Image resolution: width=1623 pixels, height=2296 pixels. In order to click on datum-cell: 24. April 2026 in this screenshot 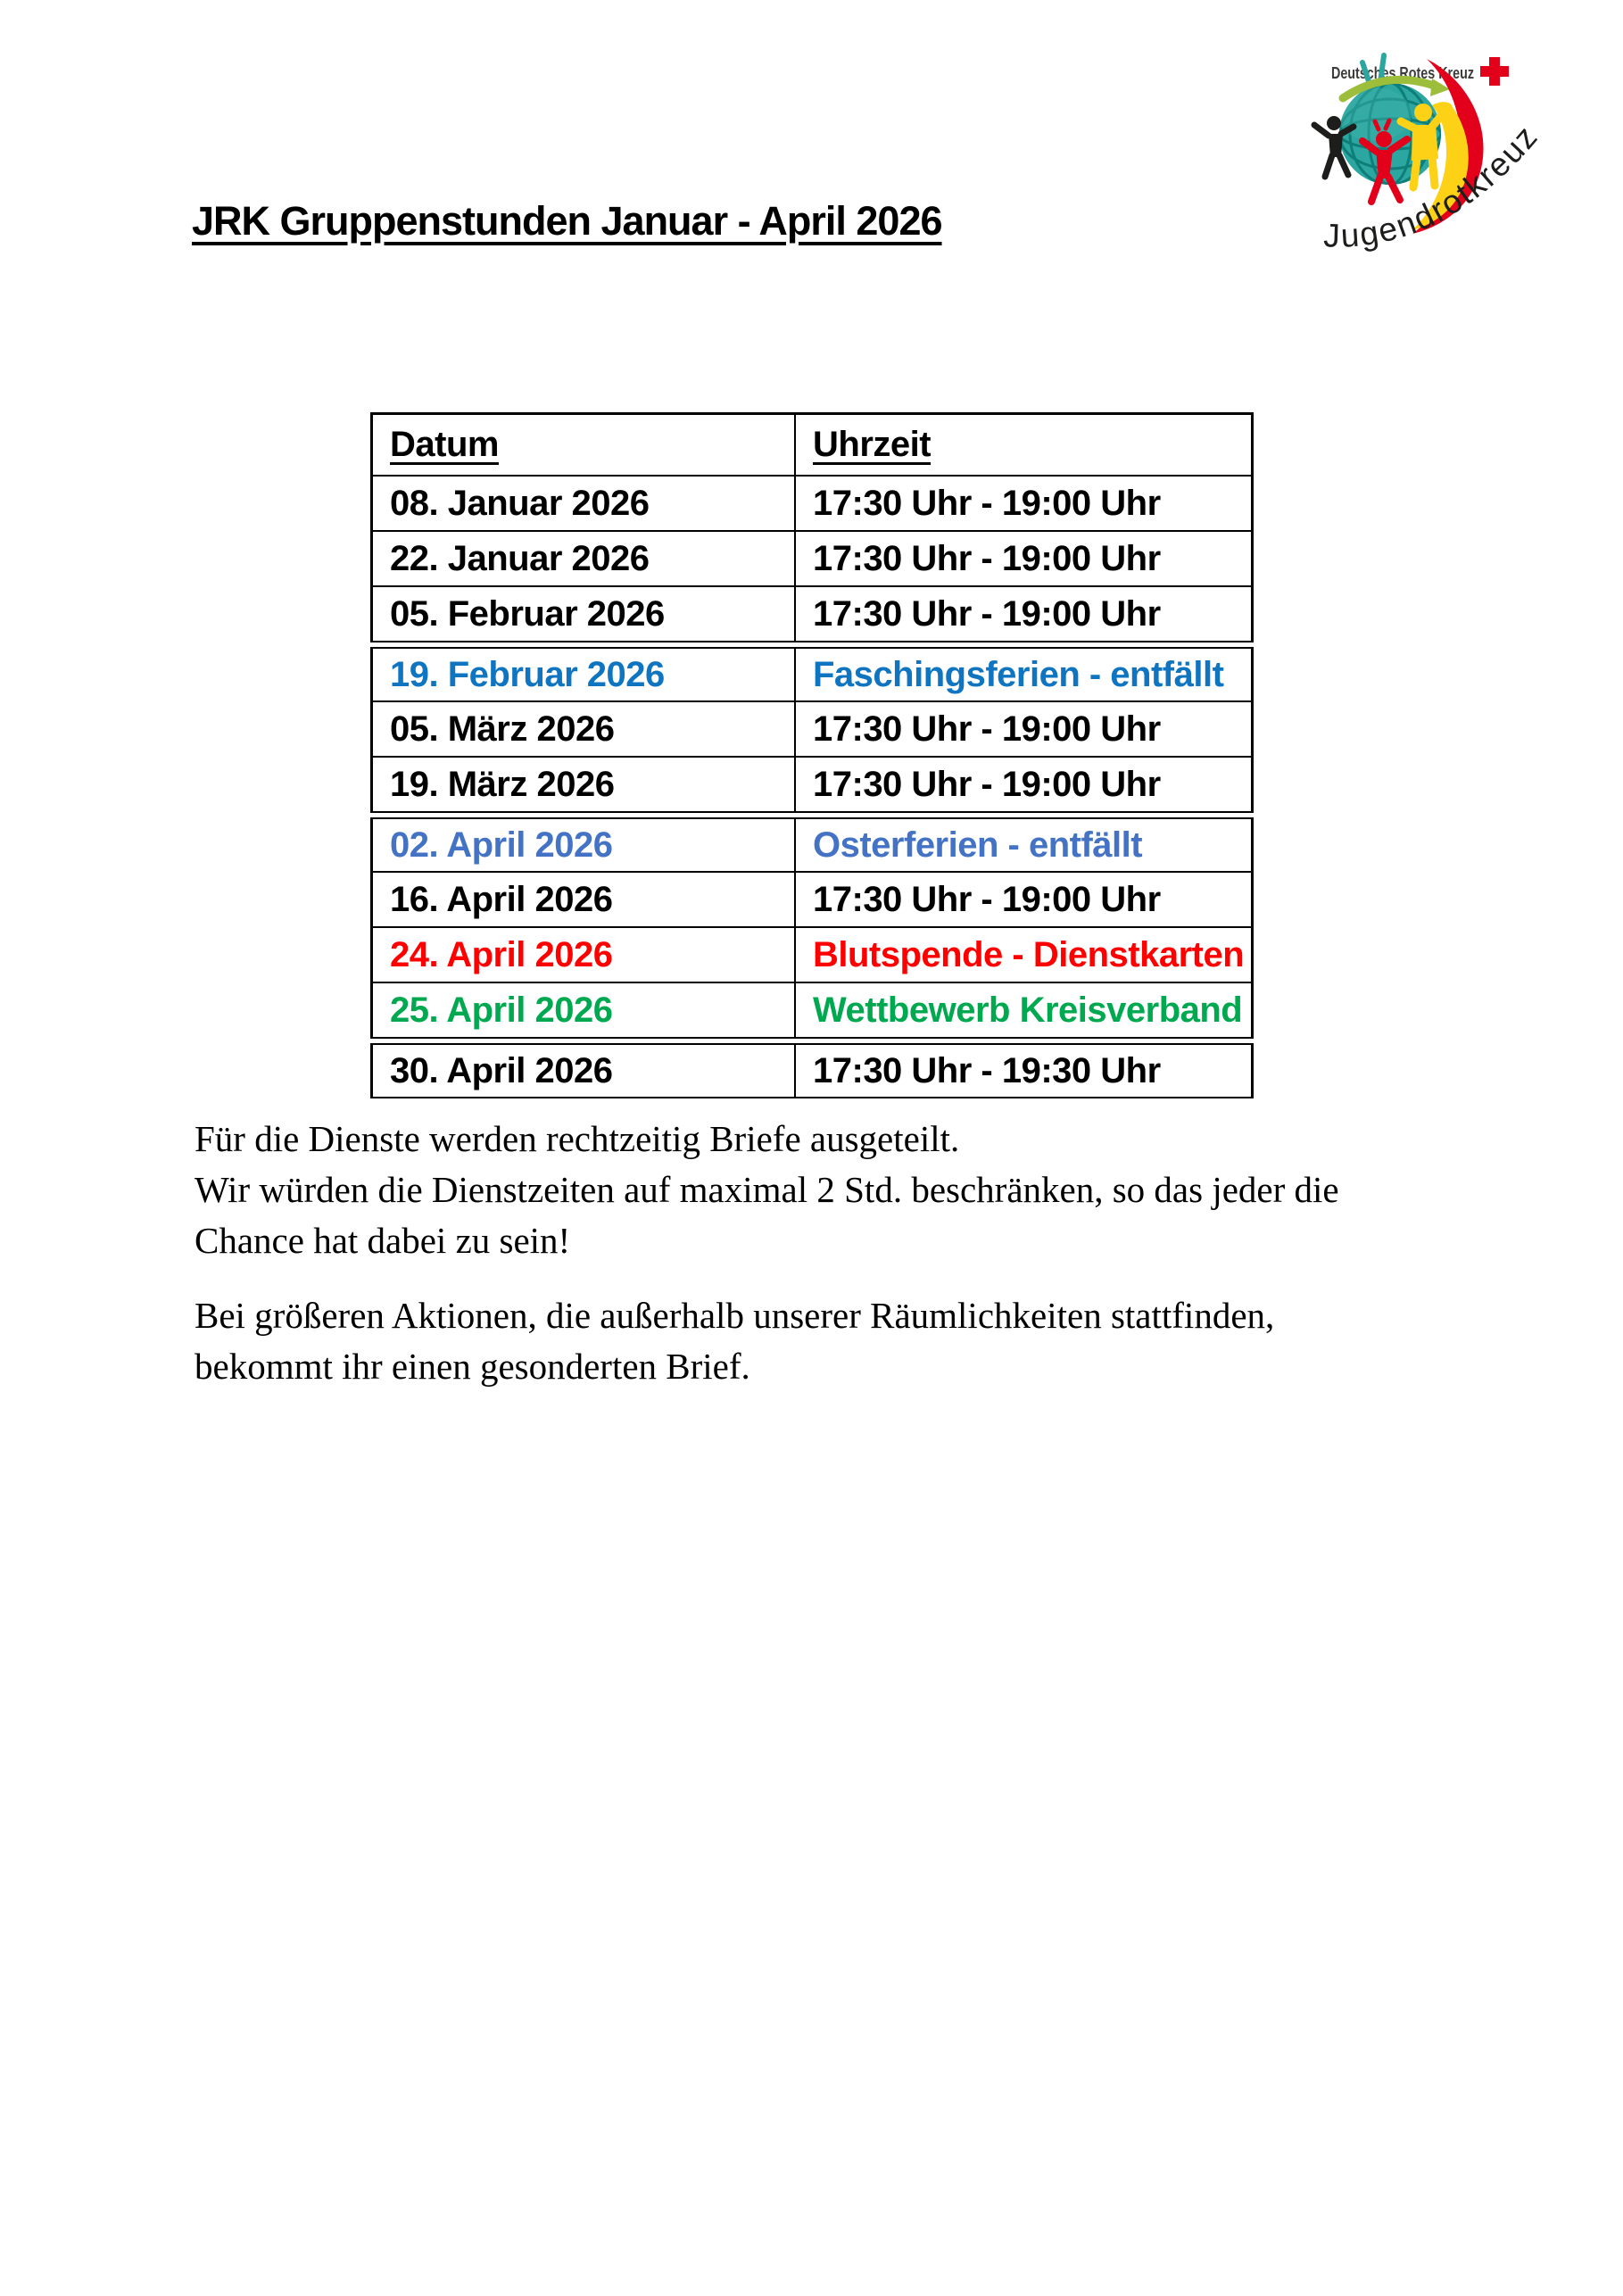, I will do `click(584, 955)`.